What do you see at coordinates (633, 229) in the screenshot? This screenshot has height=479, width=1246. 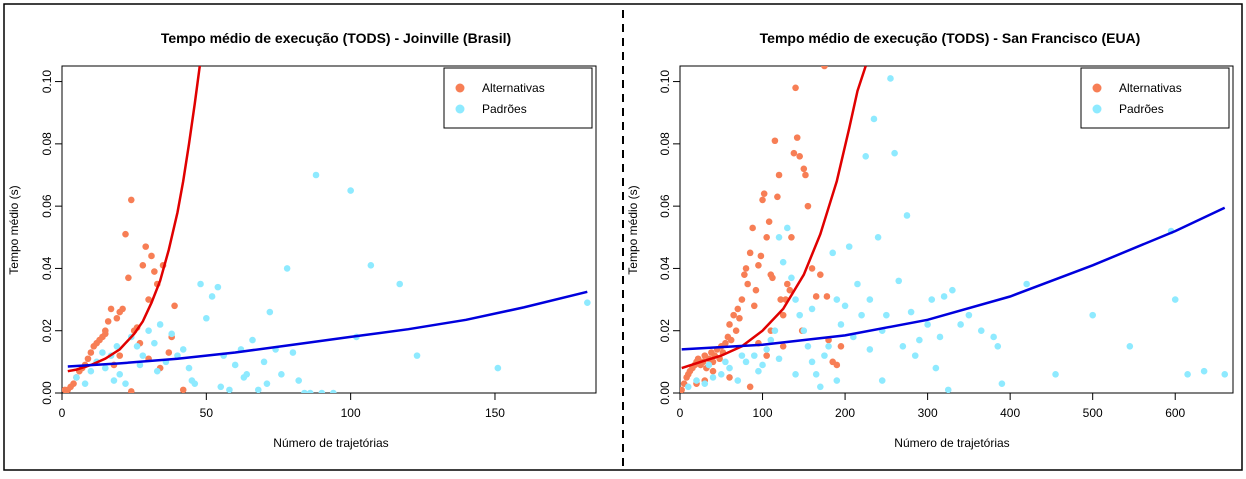 I see `y-axis-label: Tempo médio (s)` at bounding box center [633, 229].